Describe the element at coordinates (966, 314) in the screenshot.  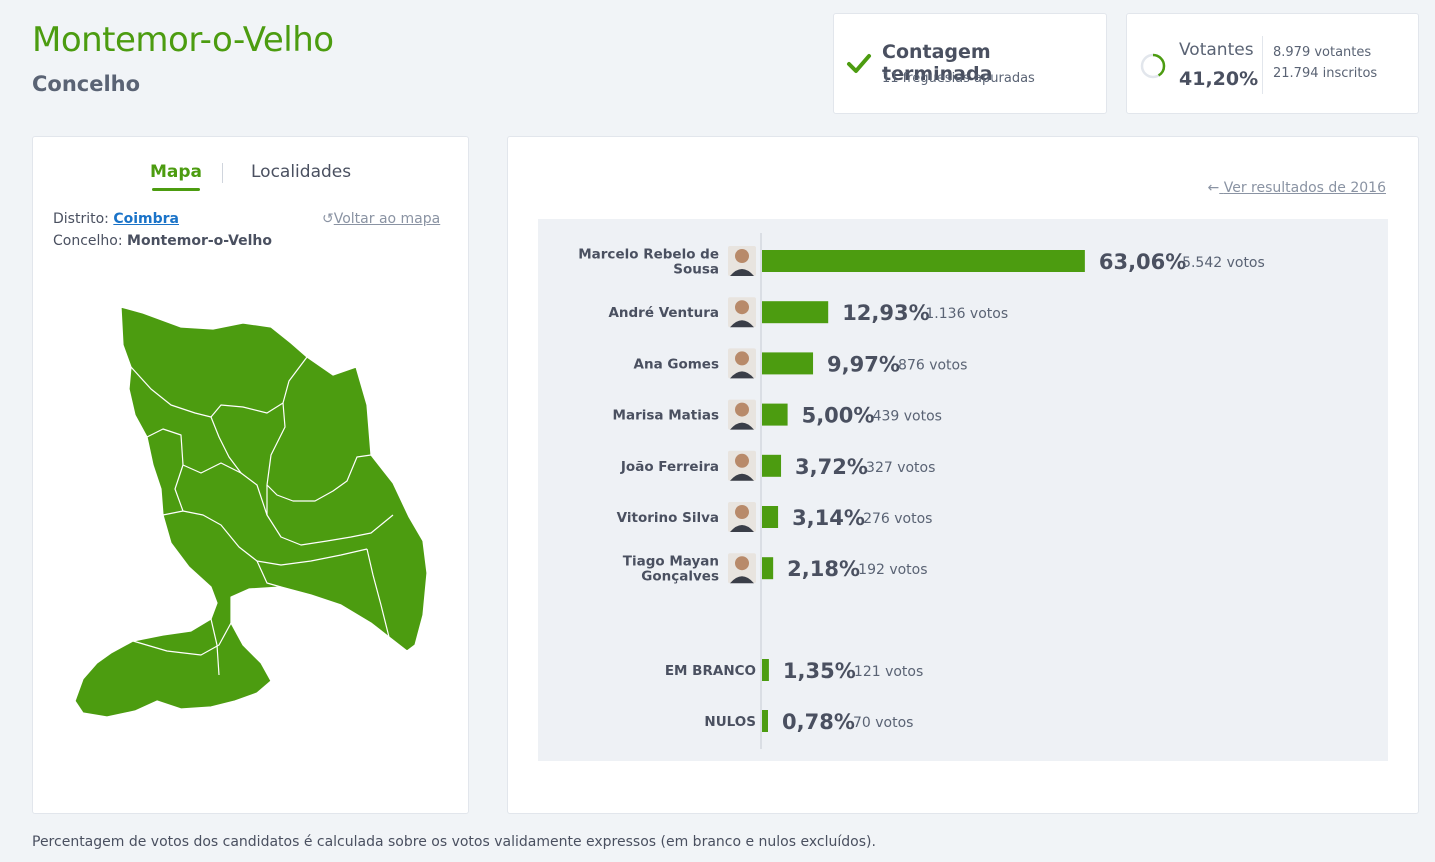
I see `votes-label: 1.136 votos` at that location.